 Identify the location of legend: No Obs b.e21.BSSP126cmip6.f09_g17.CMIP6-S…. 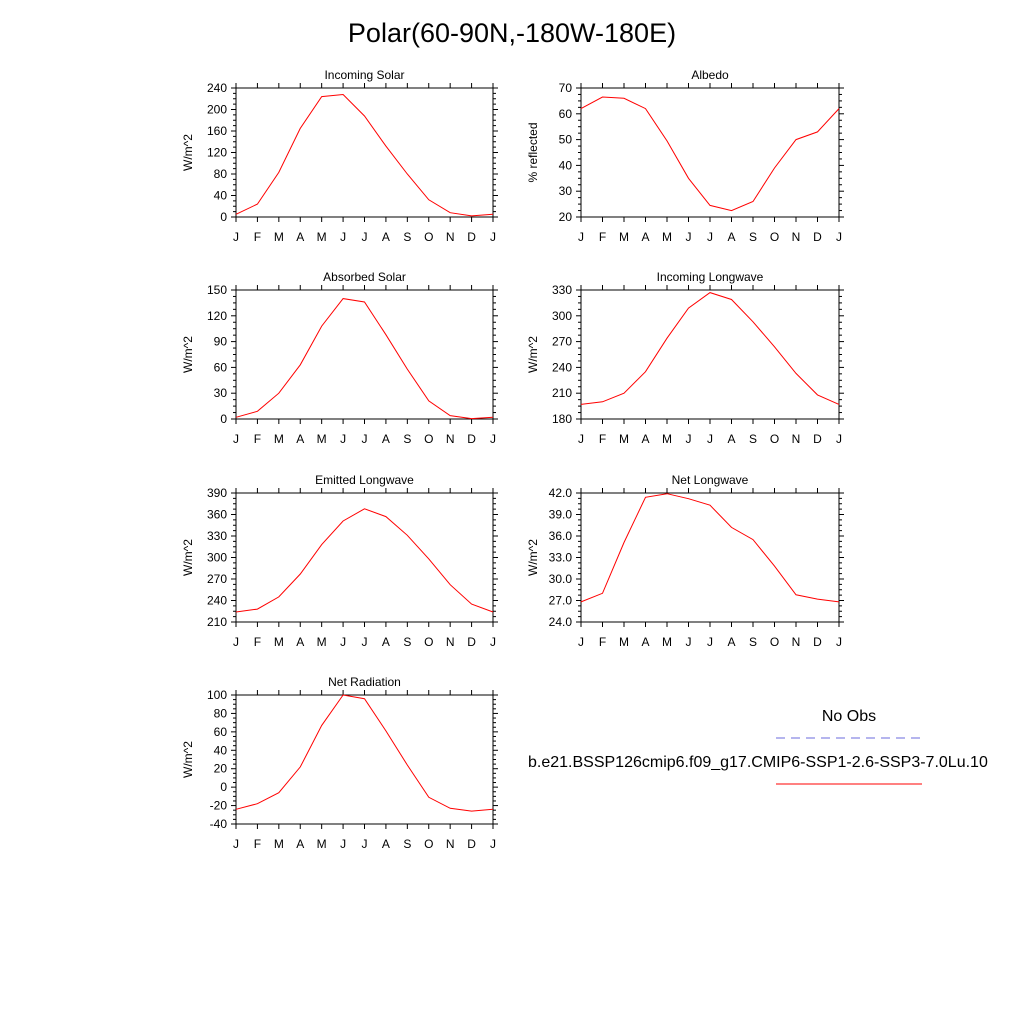
(758, 746).